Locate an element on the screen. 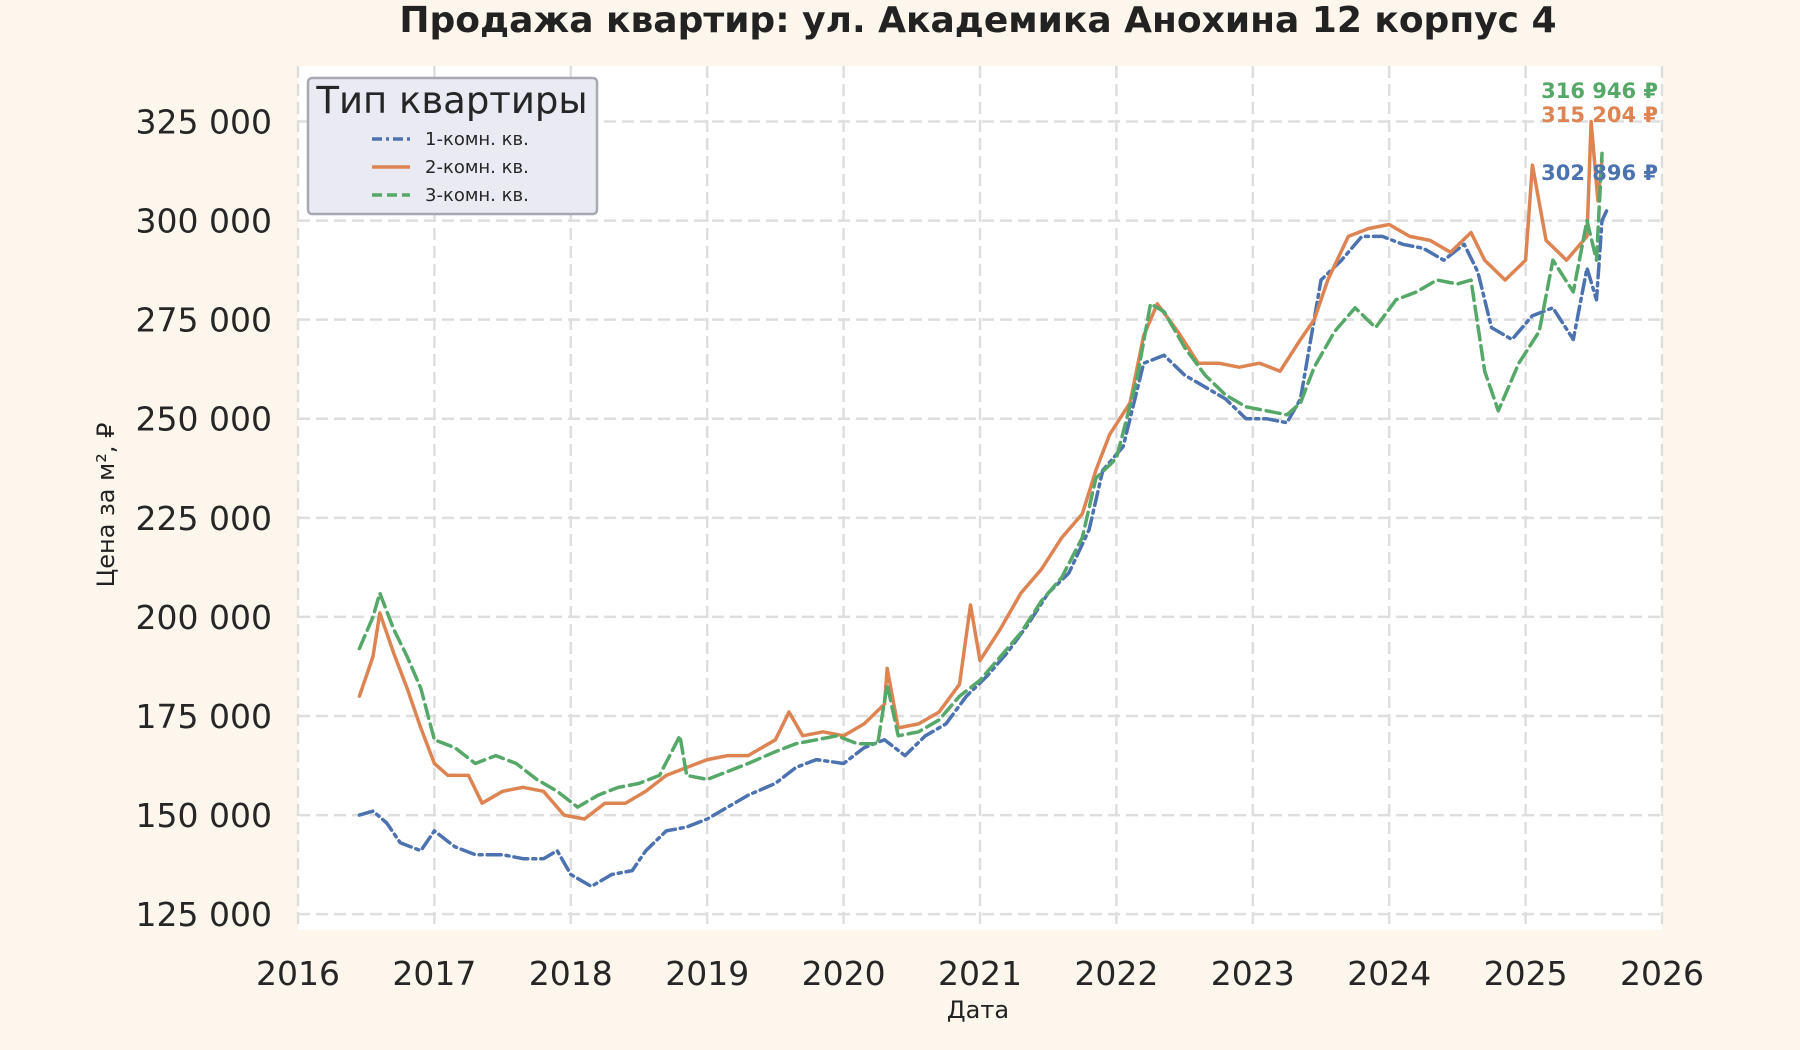 The height and width of the screenshot is (1050, 1800). x-tick-label: 2020 is located at coordinates (844, 973).